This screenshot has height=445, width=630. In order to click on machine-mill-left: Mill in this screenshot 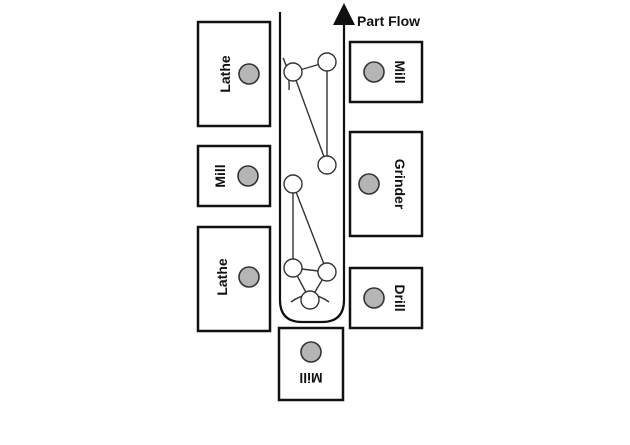, I will do `click(234, 176)`.